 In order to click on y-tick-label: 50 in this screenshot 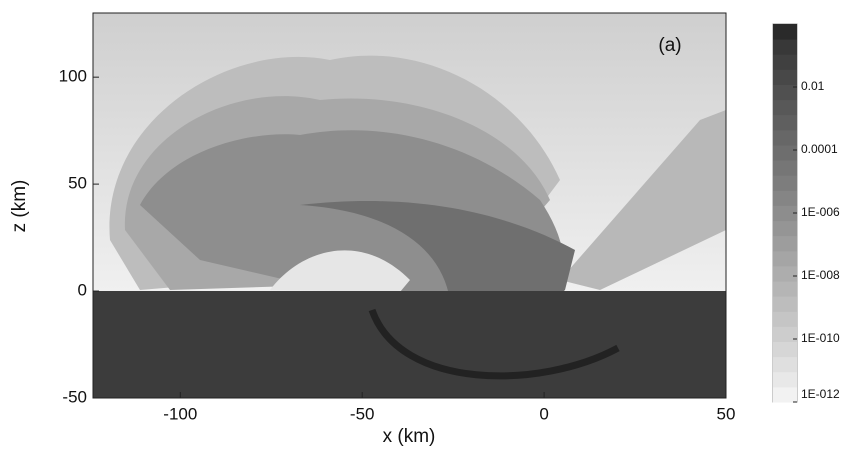, I will do `click(77, 183)`.